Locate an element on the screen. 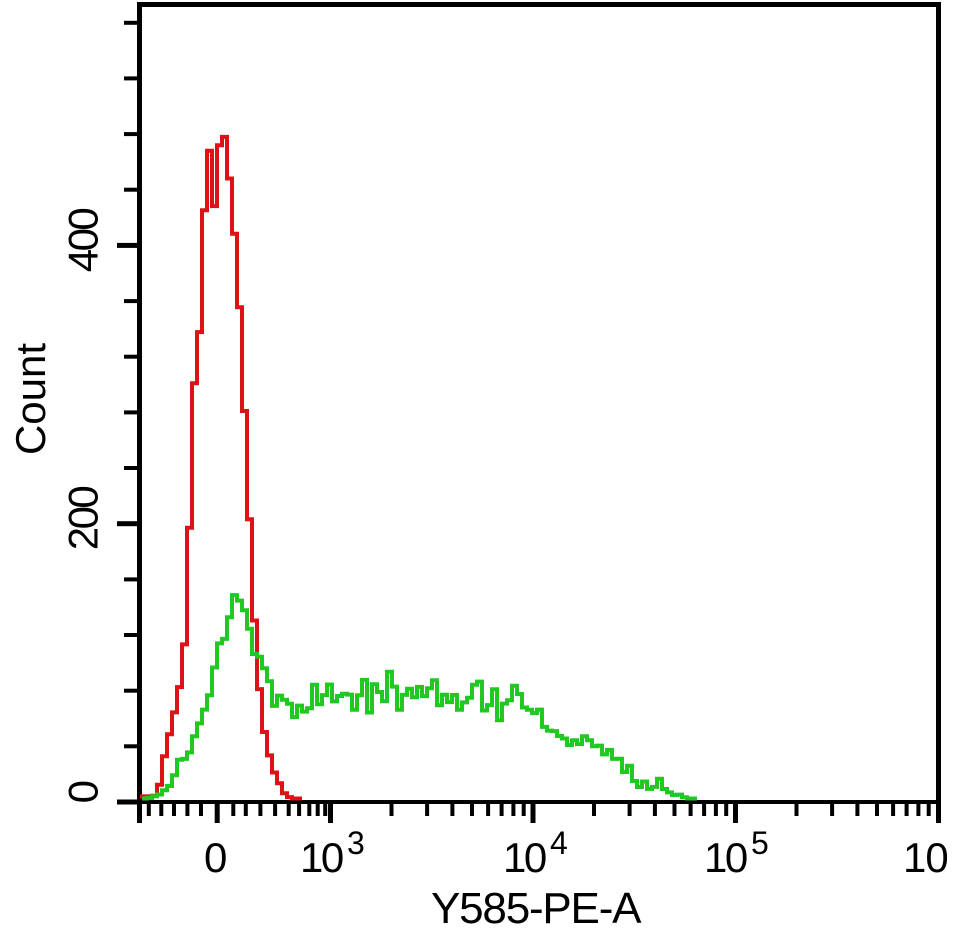 This screenshot has width=958, height=932. svg-text: 3 is located at coordinates (356, 843).